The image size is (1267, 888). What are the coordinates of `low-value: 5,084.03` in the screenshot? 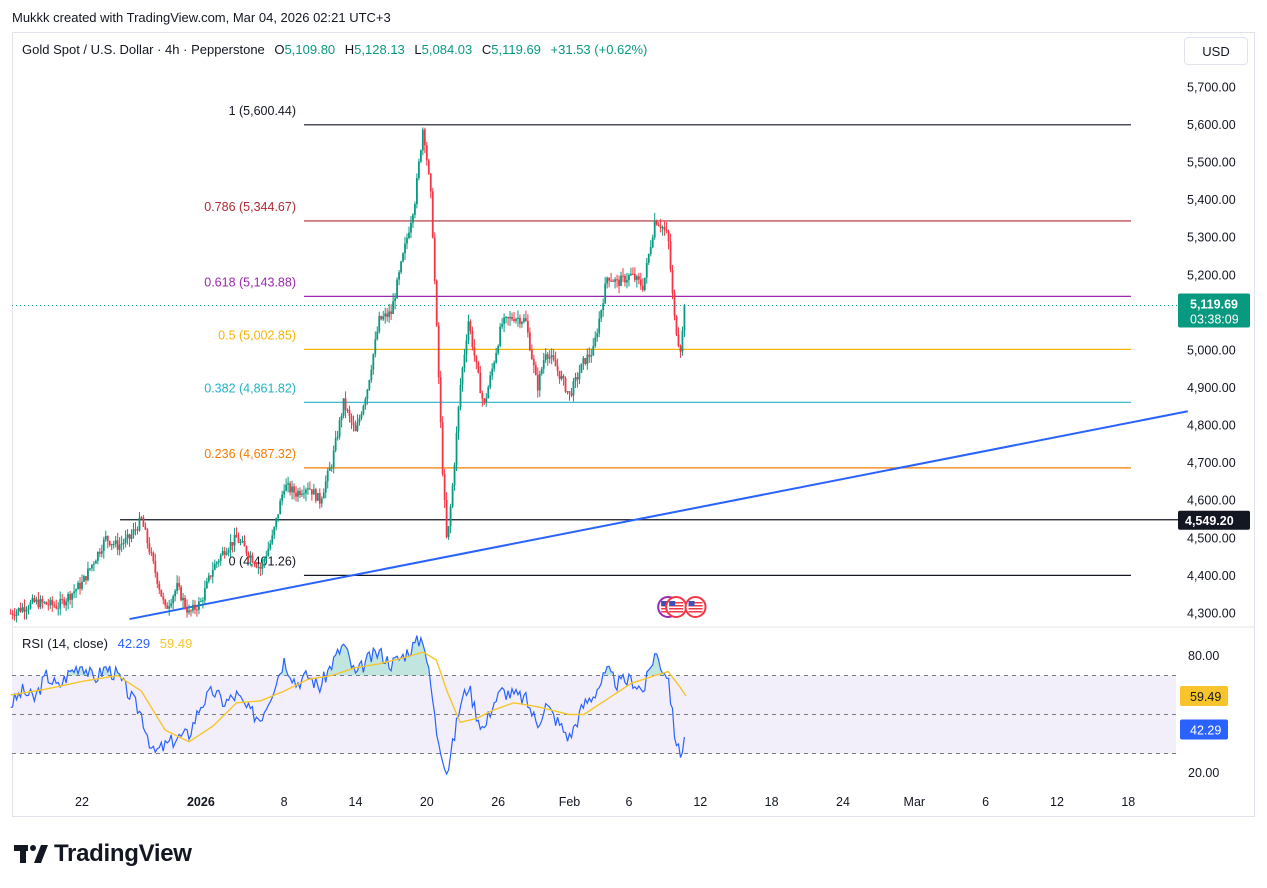 It's located at (447, 49).